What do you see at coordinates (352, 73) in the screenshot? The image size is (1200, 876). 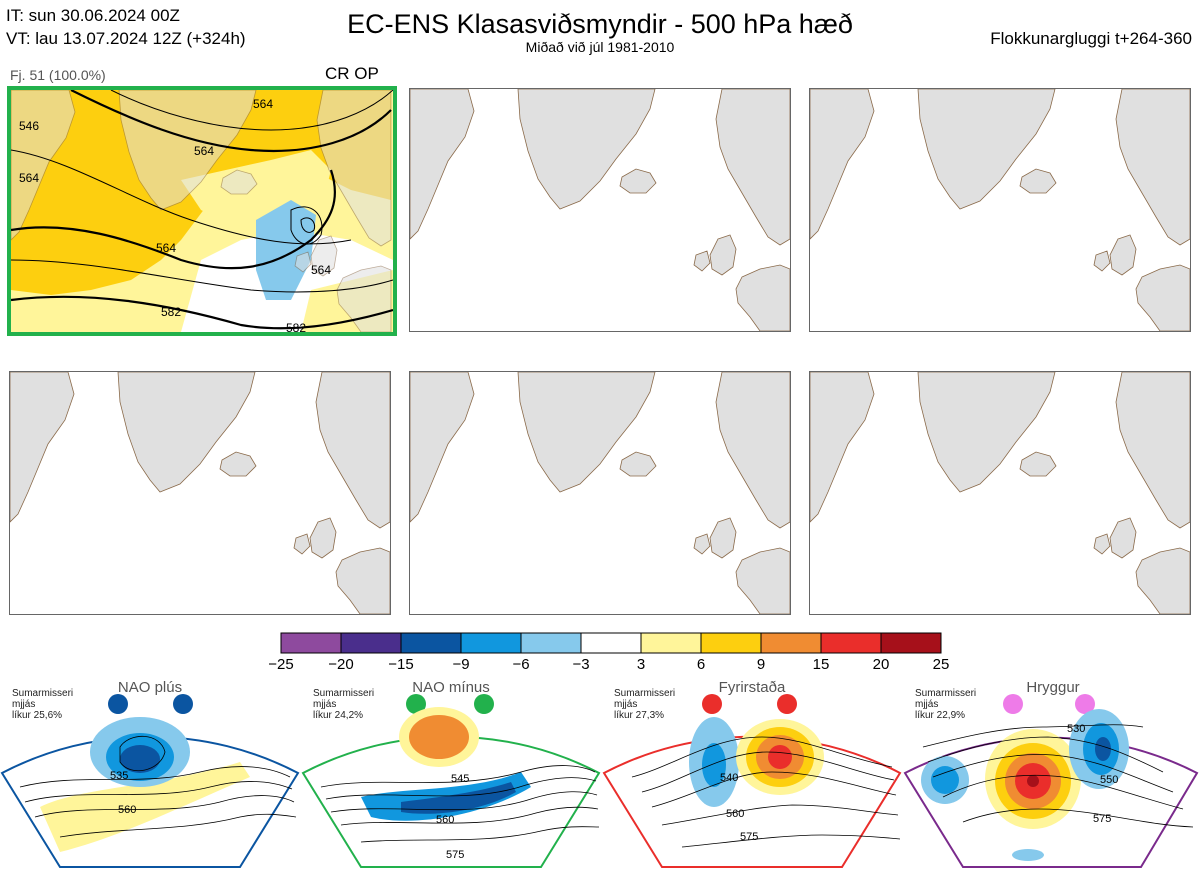 I see `cluster-code-label: CR OP` at bounding box center [352, 73].